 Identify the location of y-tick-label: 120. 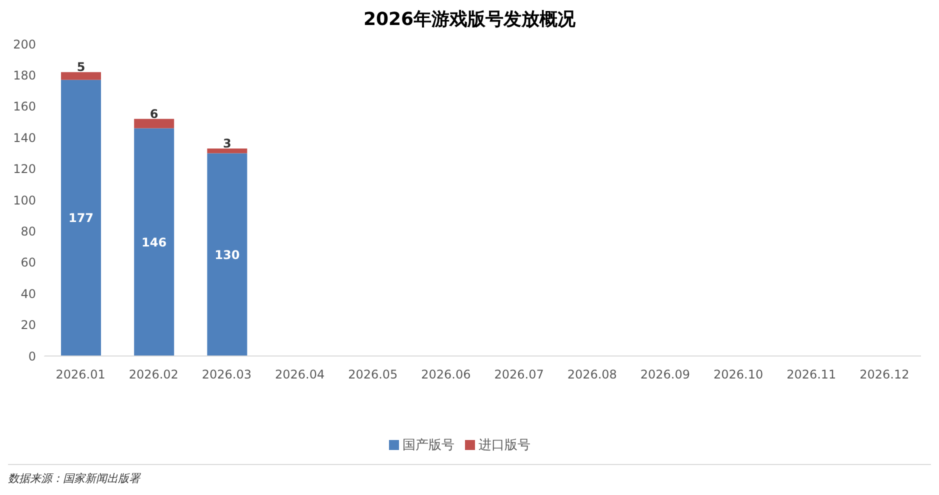
(24, 169).